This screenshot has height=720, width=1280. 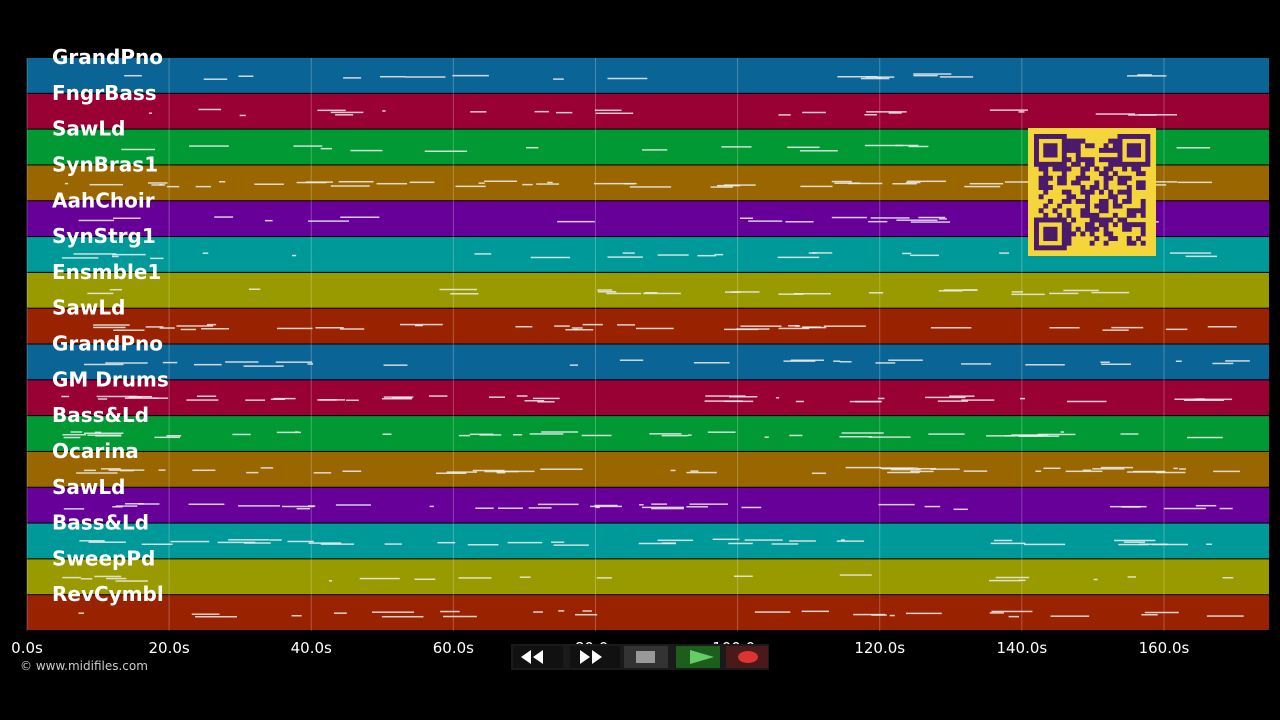 I want to click on tick-label: 160.0s, so click(x=1164, y=648).